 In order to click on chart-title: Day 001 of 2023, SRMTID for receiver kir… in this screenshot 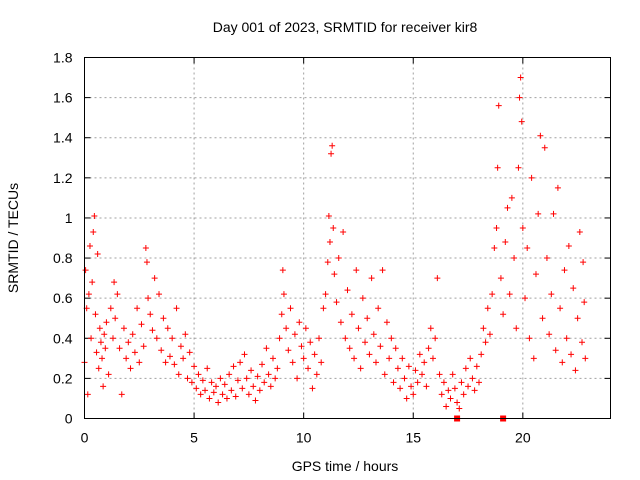, I will do `click(345, 27)`.